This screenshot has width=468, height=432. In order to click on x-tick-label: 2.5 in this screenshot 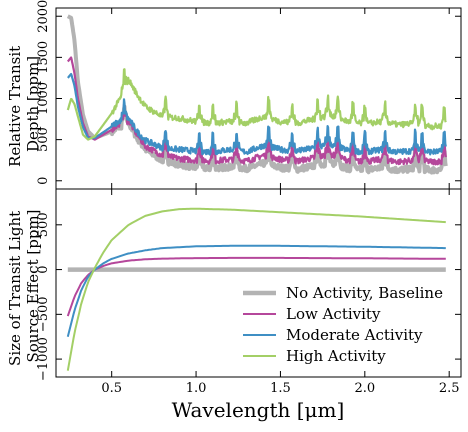, I will do `click(449, 388)`.